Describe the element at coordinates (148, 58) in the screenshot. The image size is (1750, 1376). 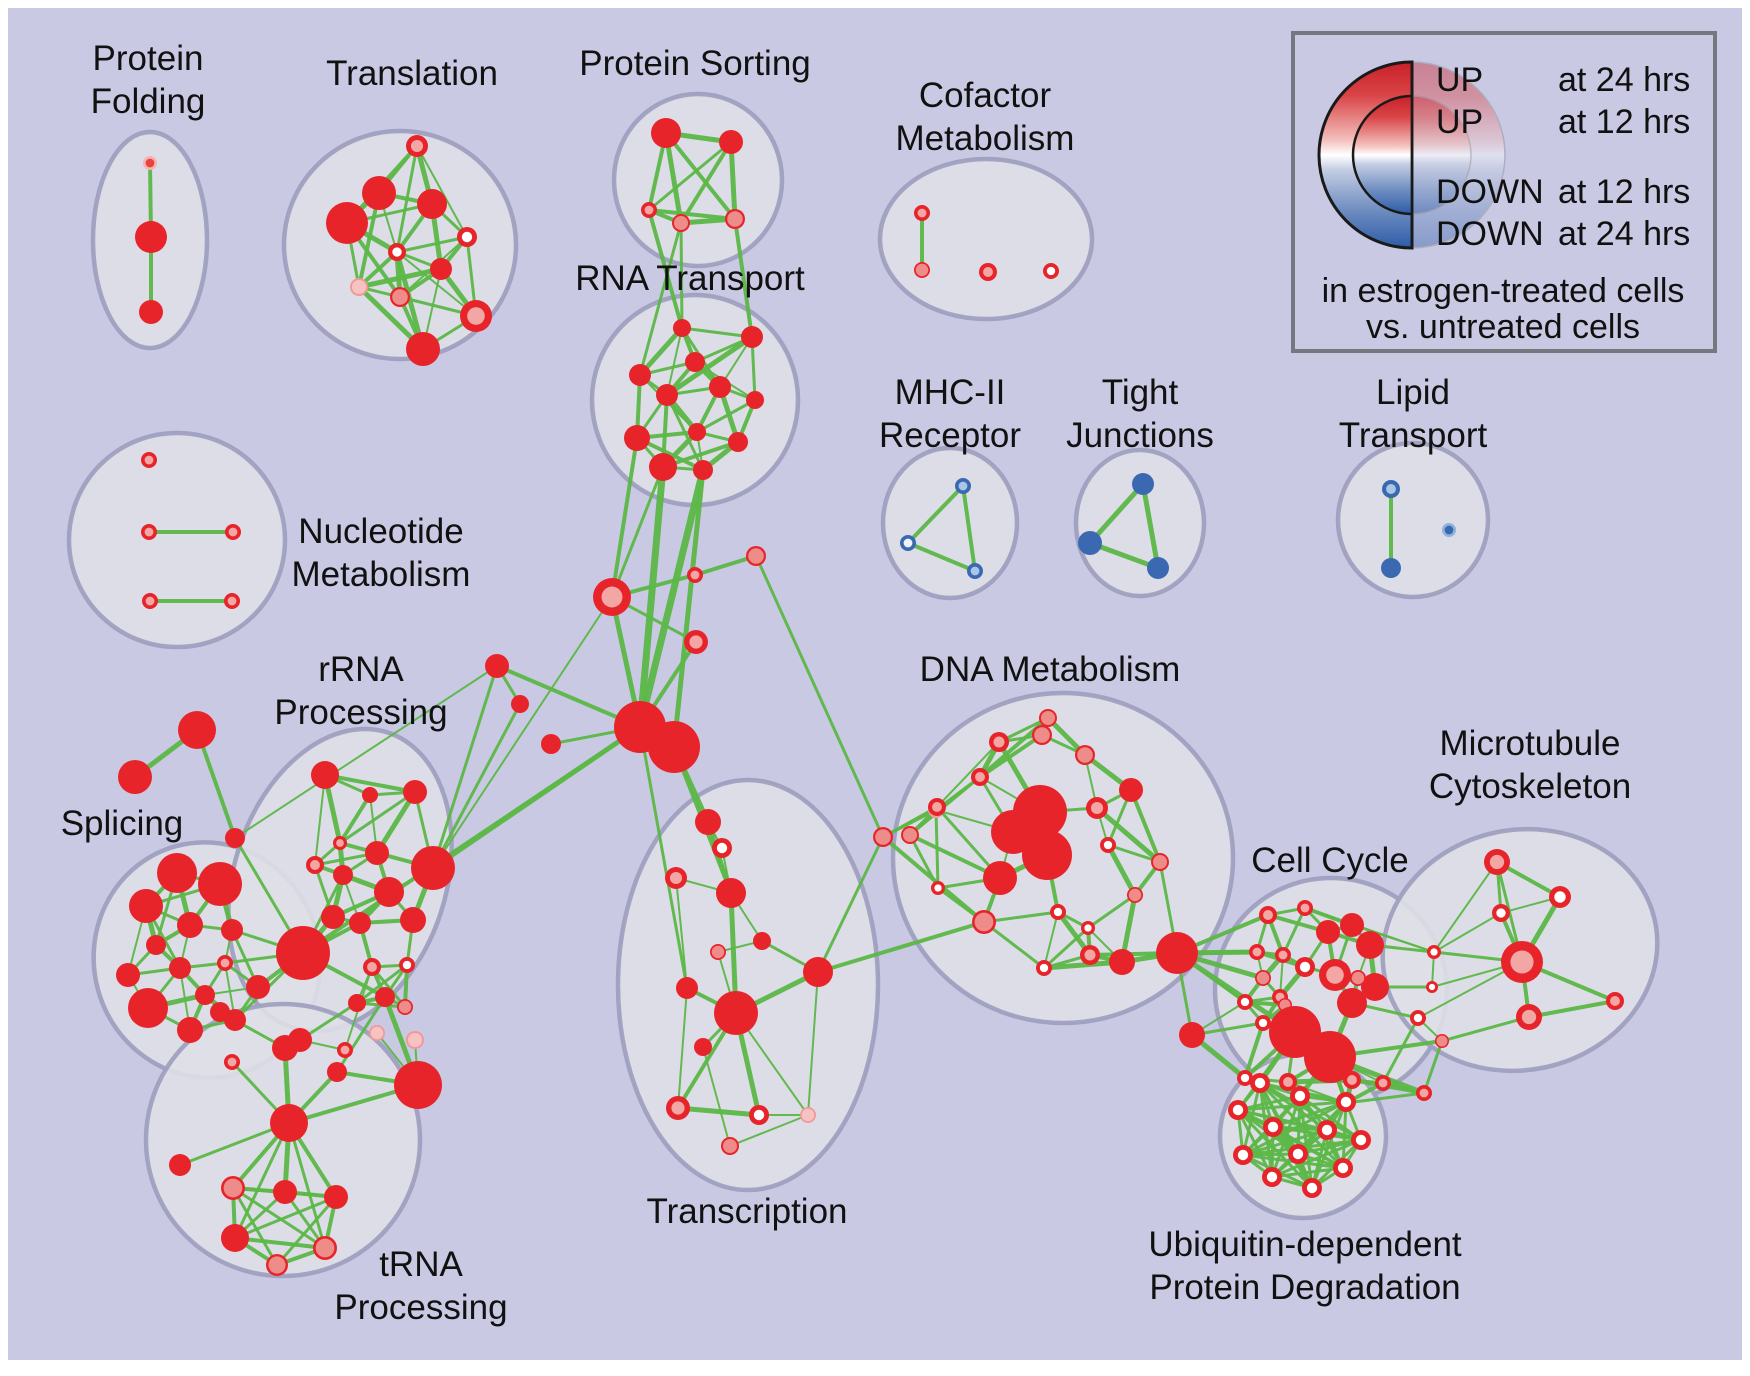
I see `cluster-label-protein-folding: Protein` at that location.